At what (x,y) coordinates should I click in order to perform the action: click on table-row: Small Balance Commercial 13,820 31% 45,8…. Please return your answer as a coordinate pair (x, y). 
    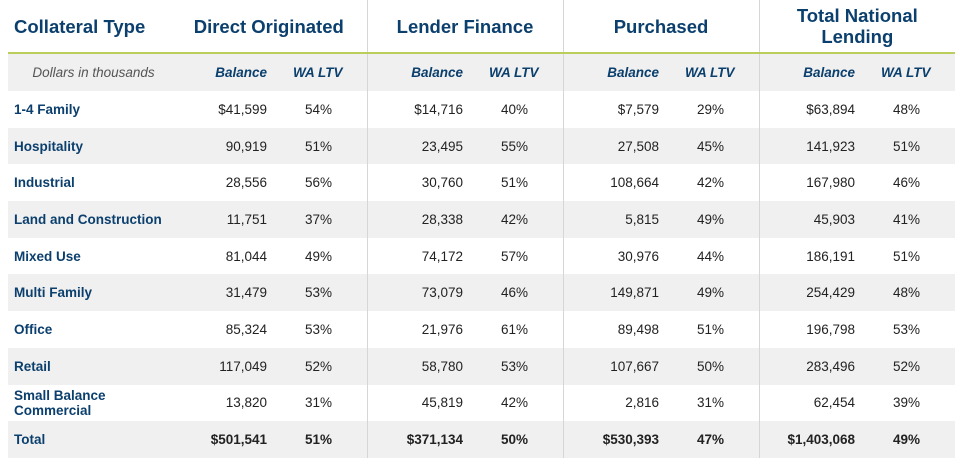
    Looking at the image, I should click on (481, 403).